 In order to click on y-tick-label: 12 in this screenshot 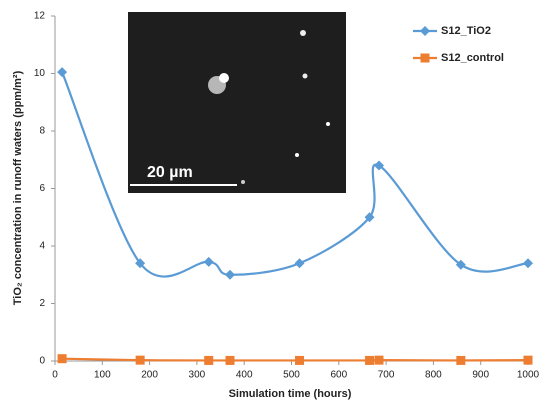, I will do `click(40, 16)`.